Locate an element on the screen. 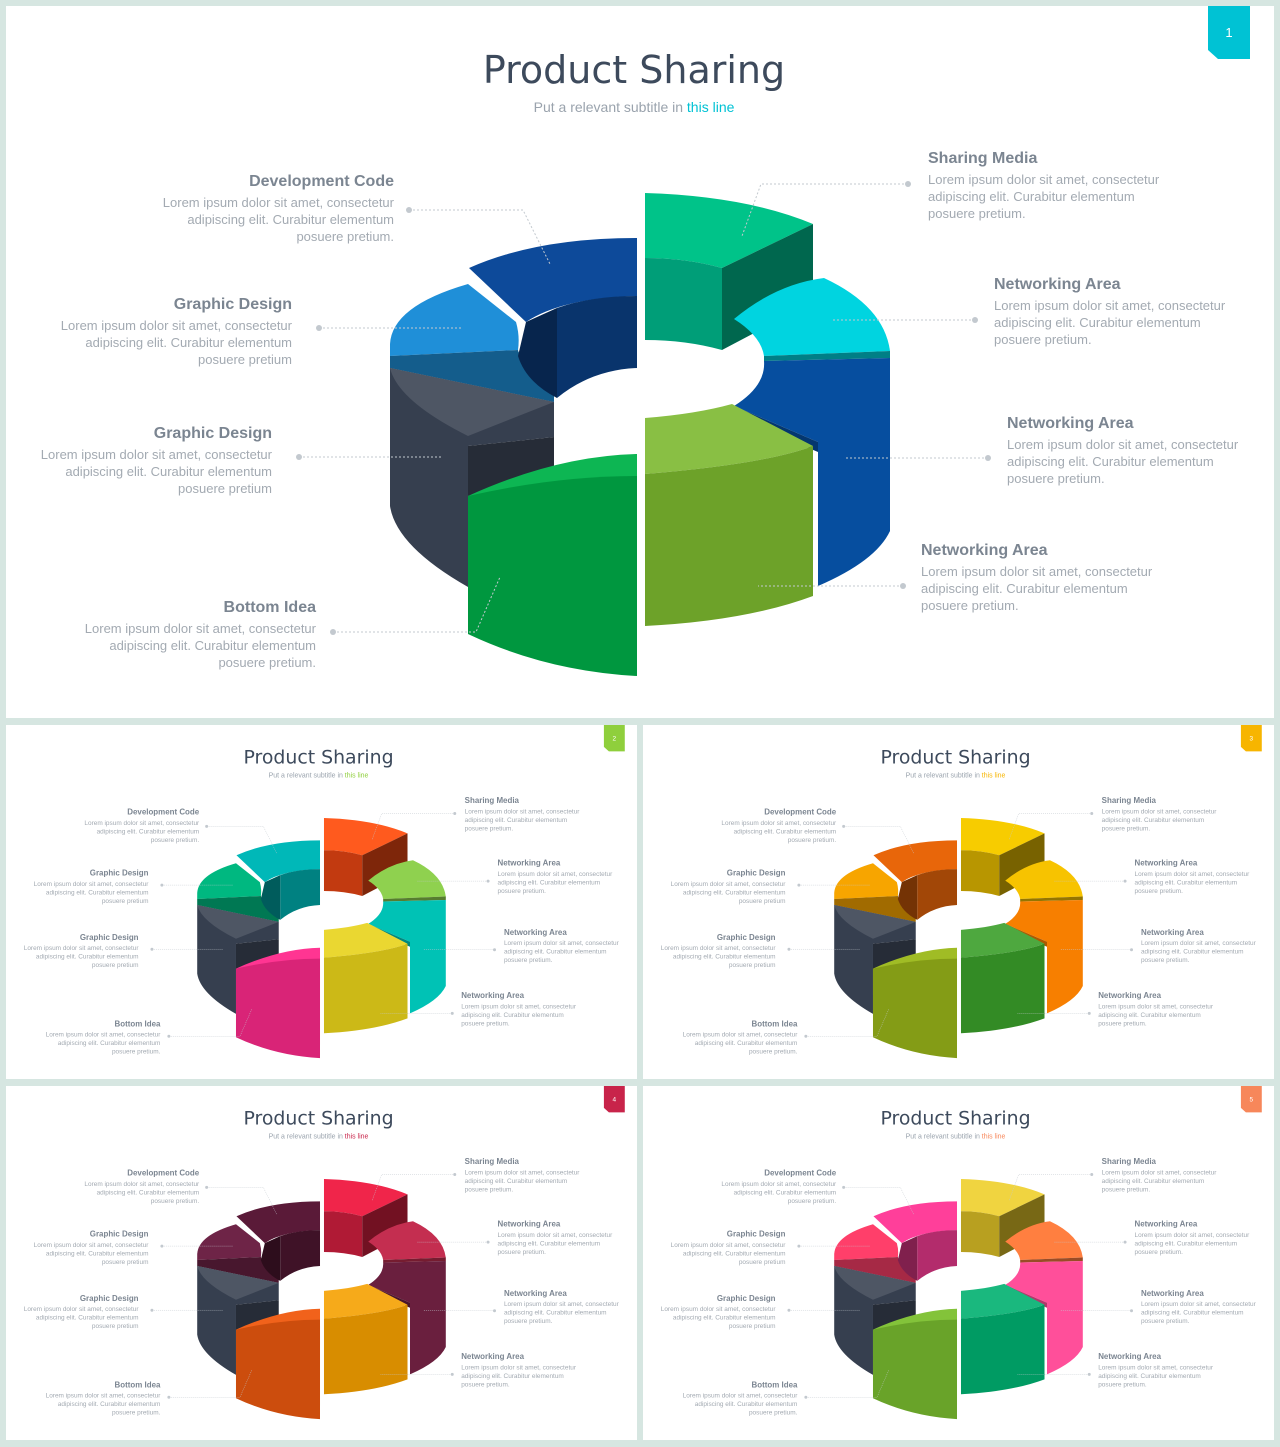 This screenshot has height=1447, width=1280. segment-bottom-idea is located at coordinates (278, 1008).